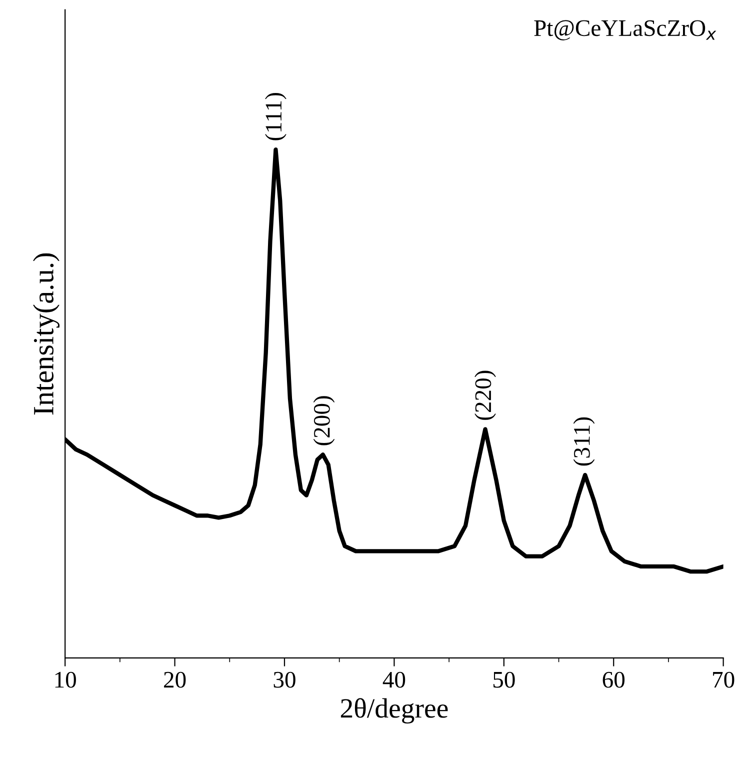 The width and height of the screenshot is (748, 758). I want to click on text: Pt@CeYLaScZrO$_{x}$, so click(625, 30).